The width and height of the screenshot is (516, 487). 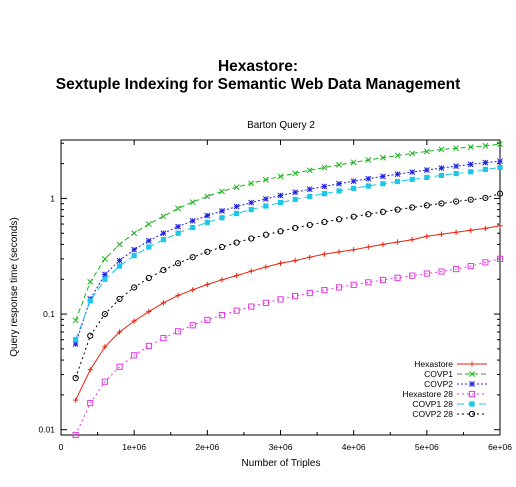 I want to click on legend-label: COVP1 28, so click(x=432, y=404).